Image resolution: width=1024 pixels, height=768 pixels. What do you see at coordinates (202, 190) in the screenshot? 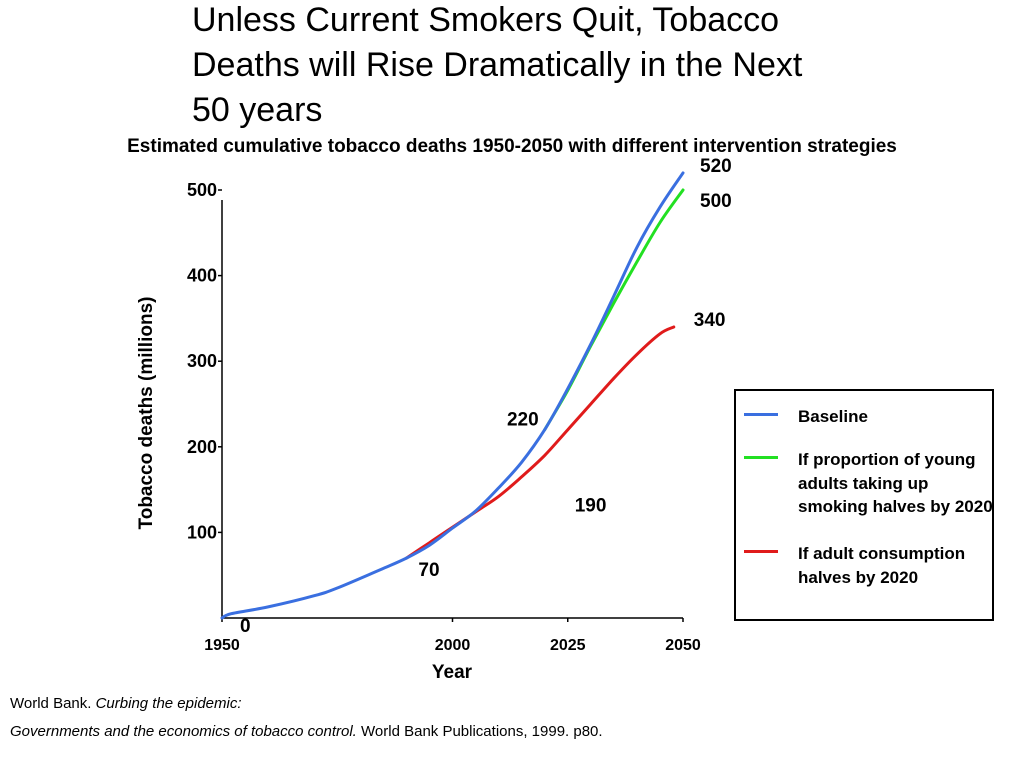
I see `y-tick-label: 500` at bounding box center [202, 190].